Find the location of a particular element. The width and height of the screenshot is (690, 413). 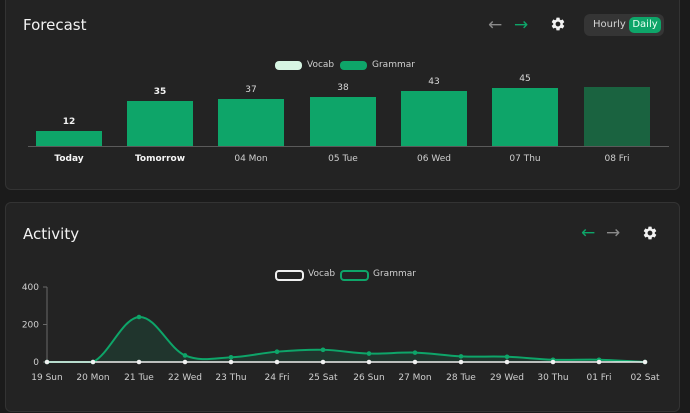

forecast-bar-value-label: 45 is located at coordinates (525, 79).